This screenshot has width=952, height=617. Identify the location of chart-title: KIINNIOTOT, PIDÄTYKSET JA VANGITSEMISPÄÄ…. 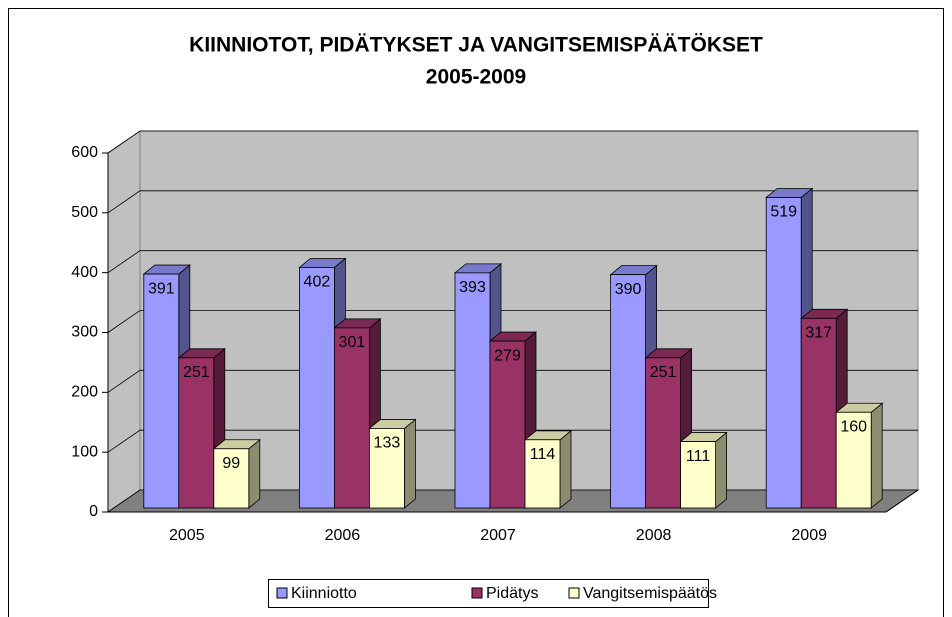
(476, 45).